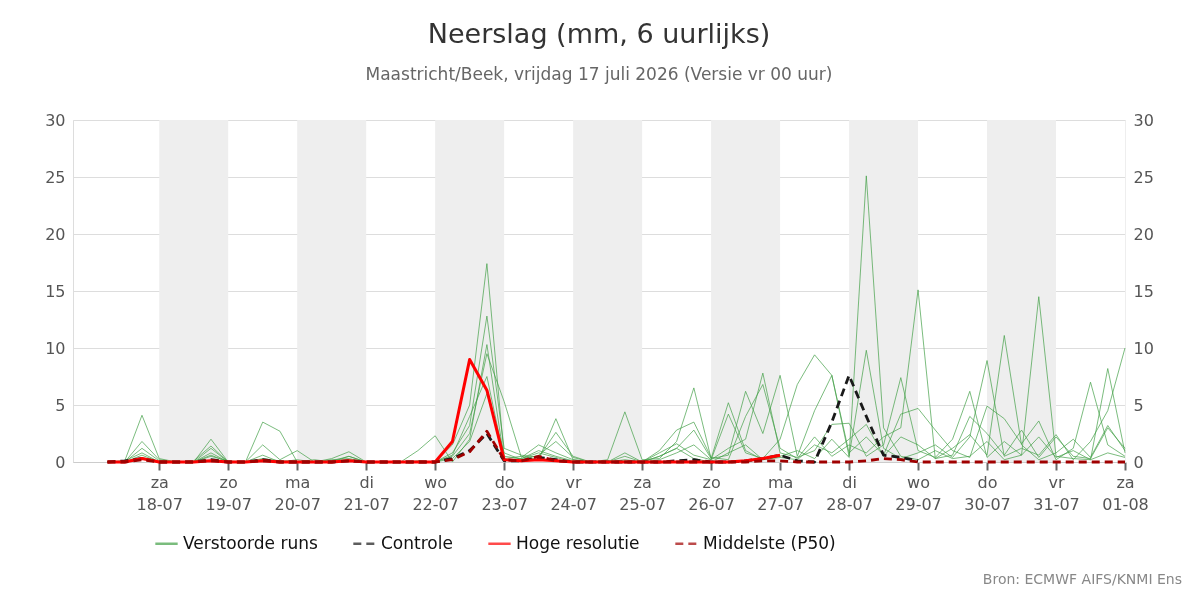 The width and height of the screenshot is (1200, 600). What do you see at coordinates (228, 493) in the screenshot?
I see `x-tick-label: zo 19-07` at bounding box center [228, 493].